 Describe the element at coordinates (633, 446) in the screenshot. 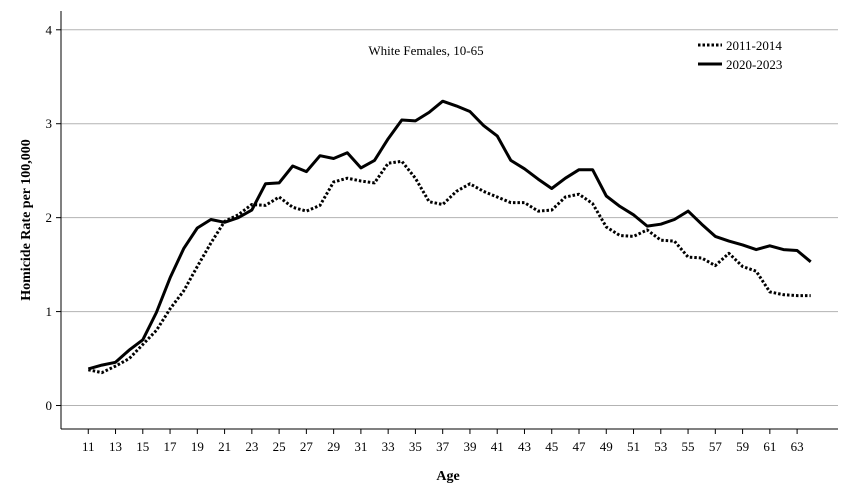

I see `x-tick-label-51: 51` at that location.